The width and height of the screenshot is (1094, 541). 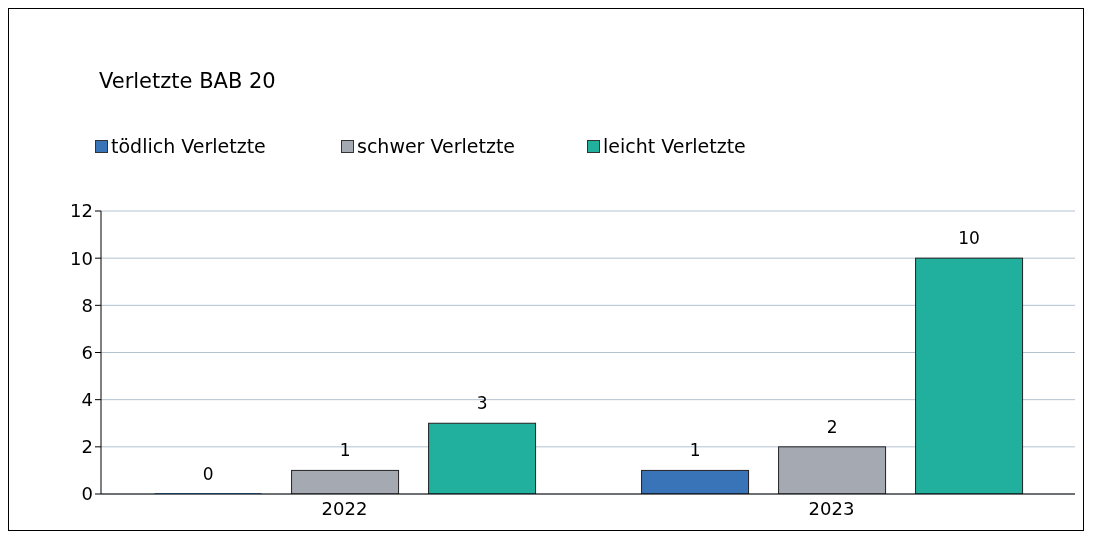 What do you see at coordinates (831, 508) in the screenshot?
I see `x-tick-label: 2023` at bounding box center [831, 508].